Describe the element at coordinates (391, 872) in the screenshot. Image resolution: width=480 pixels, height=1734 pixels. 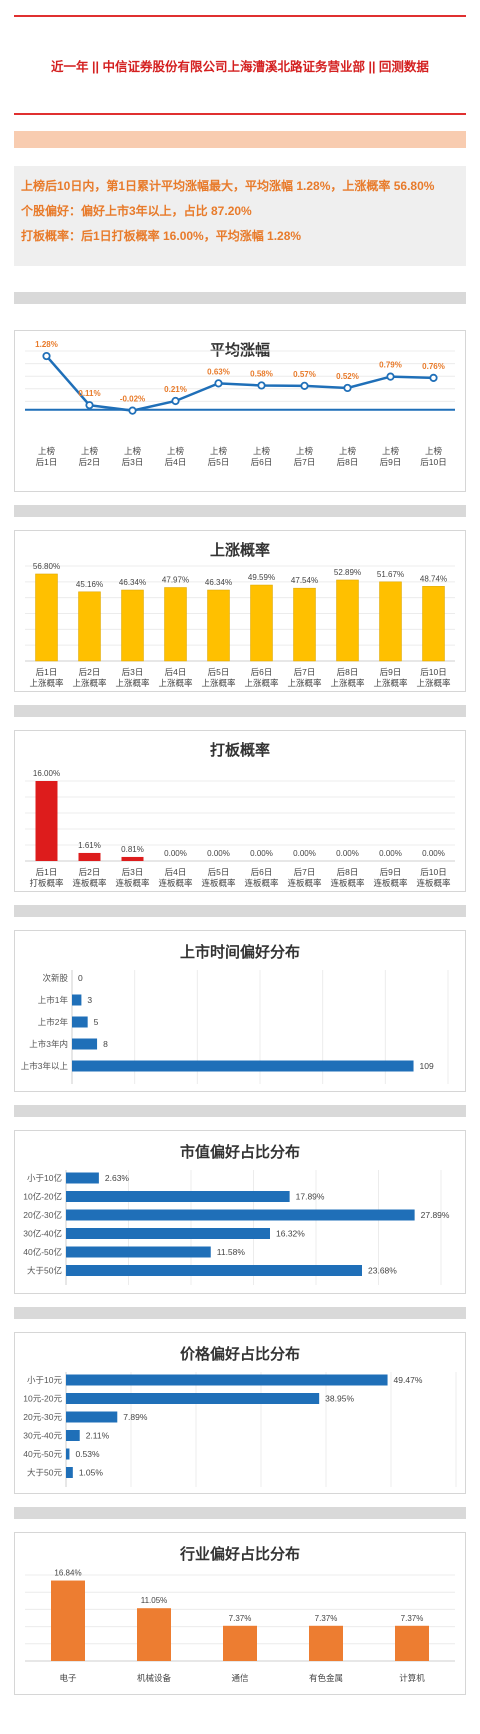
I see `category-label: 后9日` at that location.